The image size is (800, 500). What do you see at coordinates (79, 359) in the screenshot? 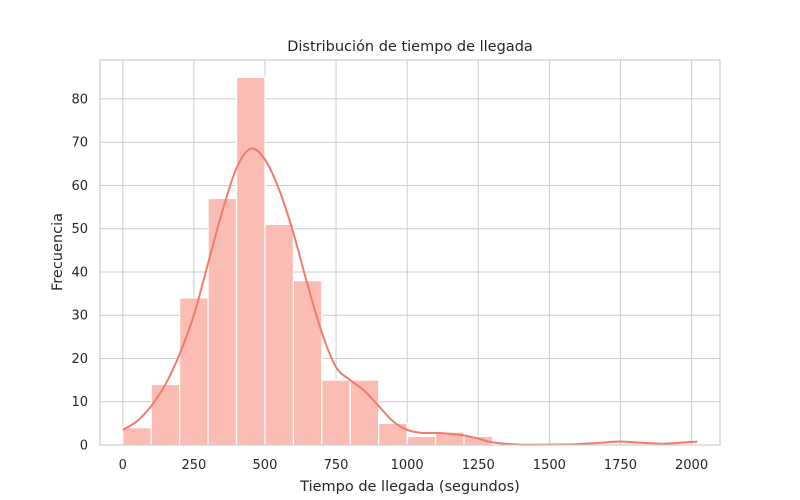
I see `y-tick-label: 20` at bounding box center [79, 359].